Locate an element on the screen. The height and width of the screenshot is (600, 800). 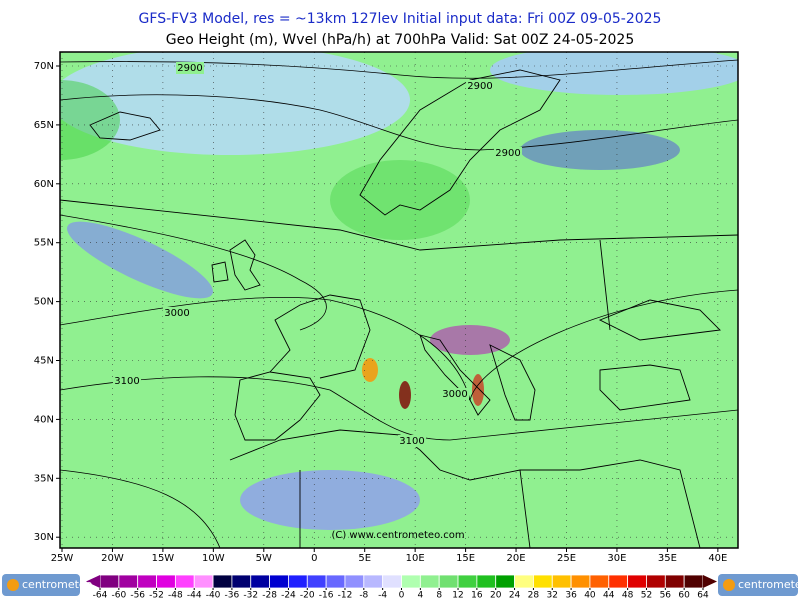
lon-label: 15W is located at coordinates (163, 558).